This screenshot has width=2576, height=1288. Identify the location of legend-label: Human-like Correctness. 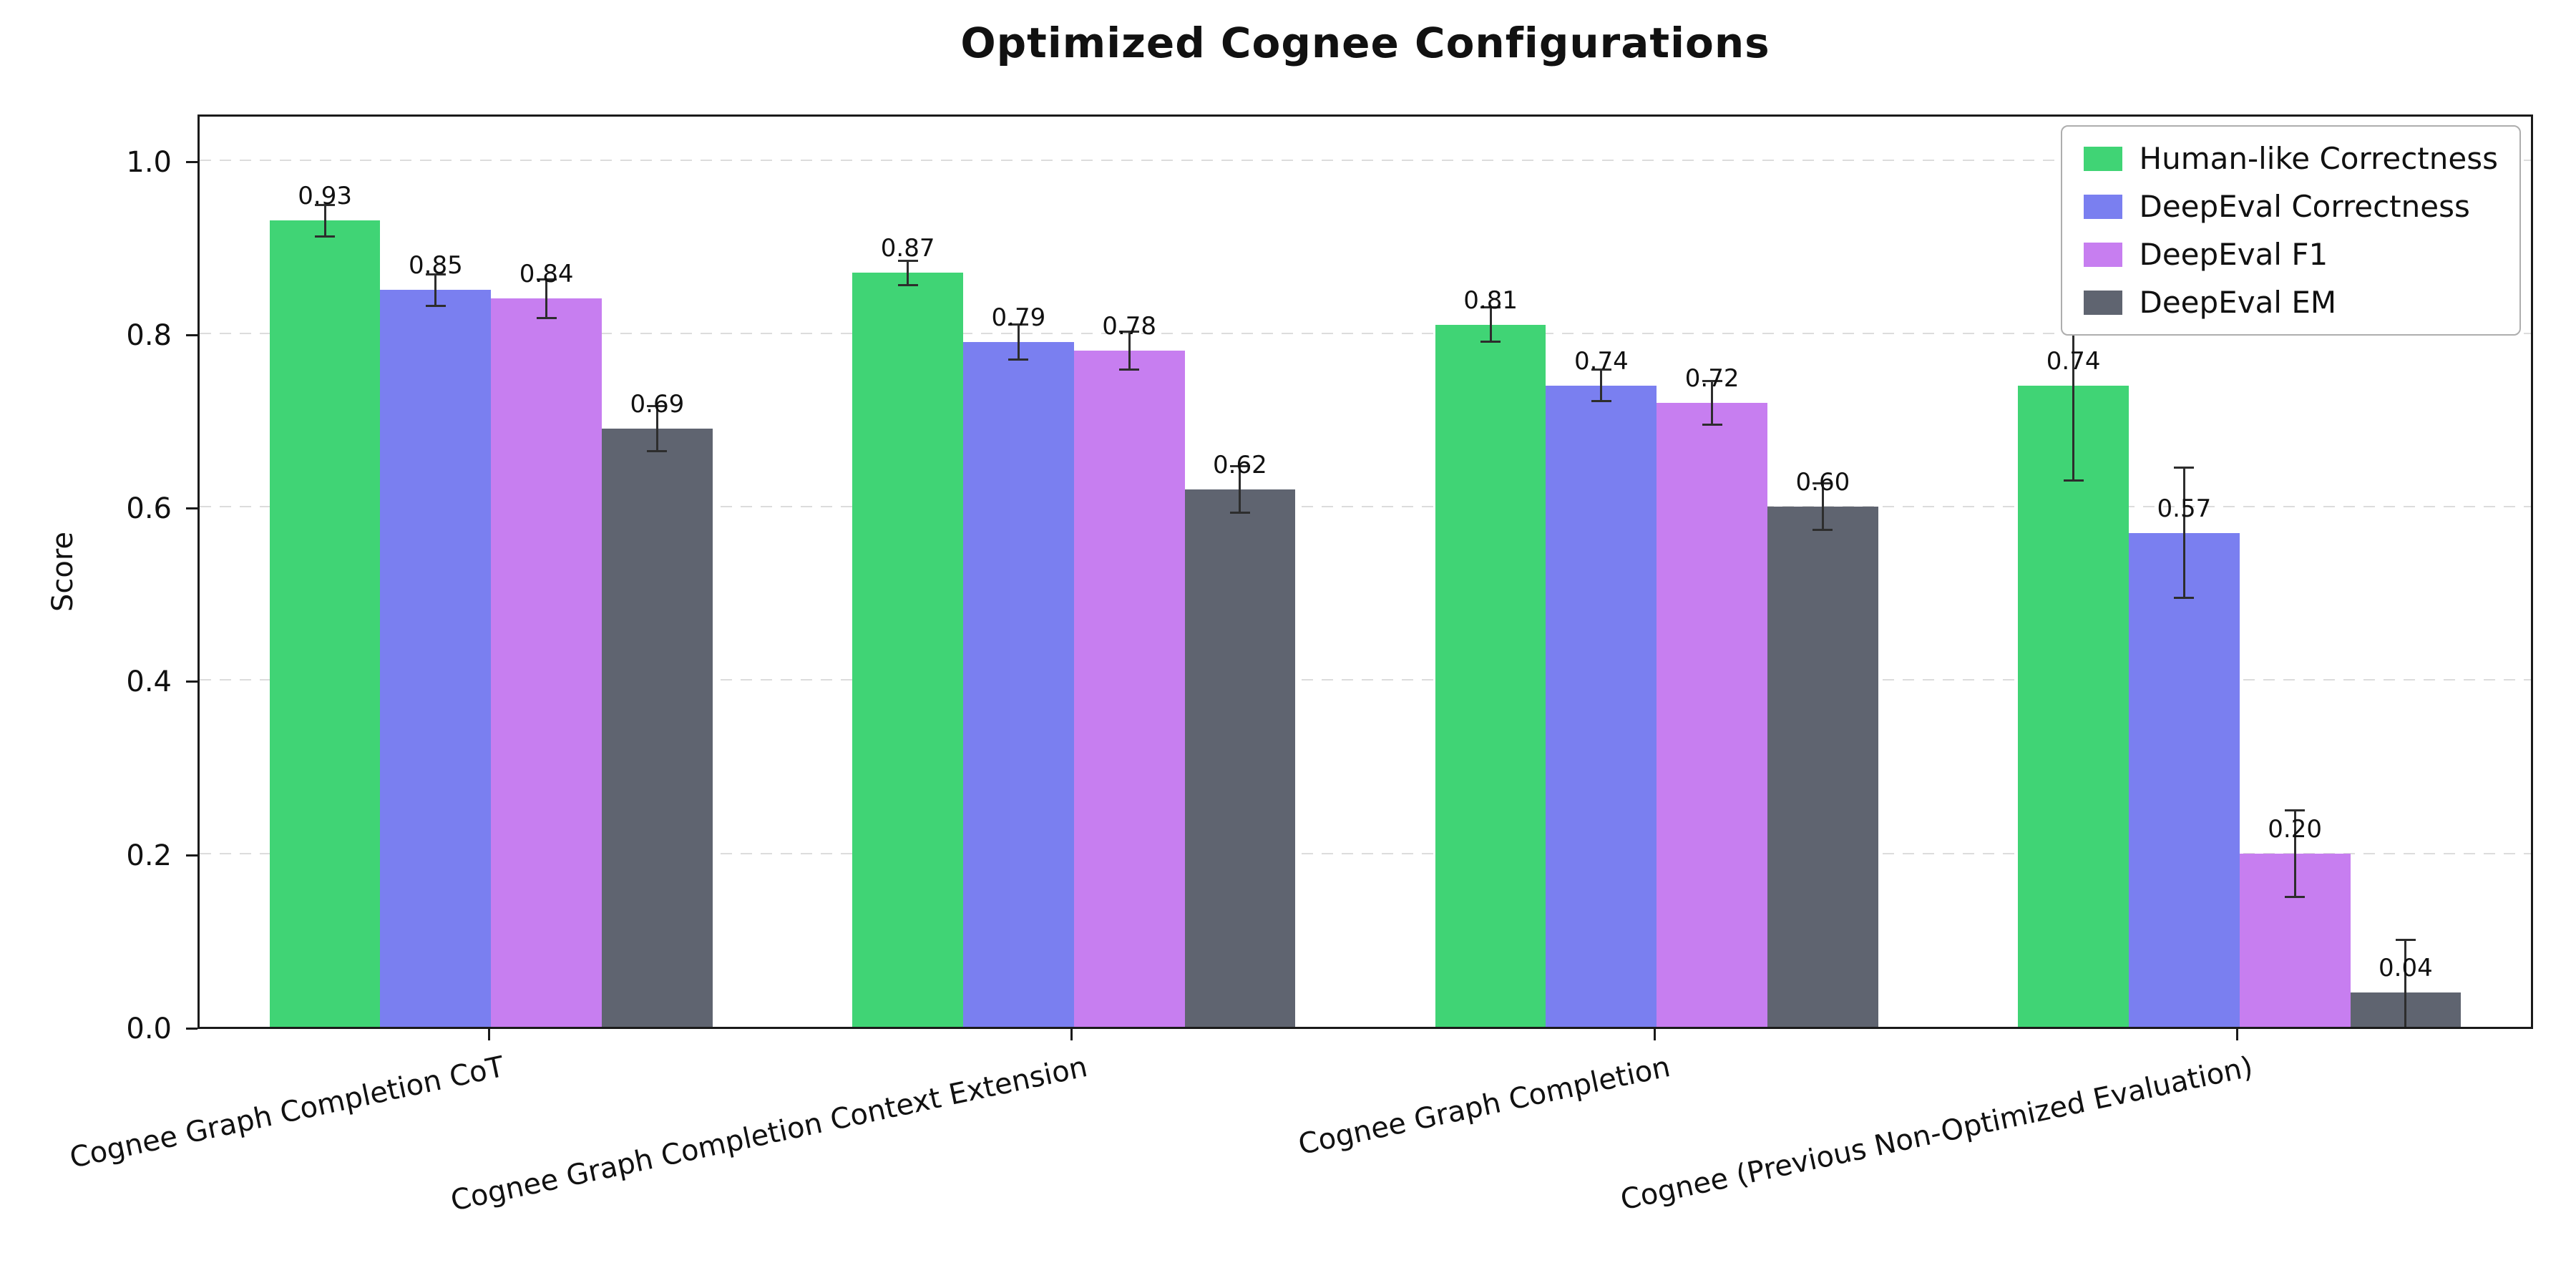
(2319, 158).